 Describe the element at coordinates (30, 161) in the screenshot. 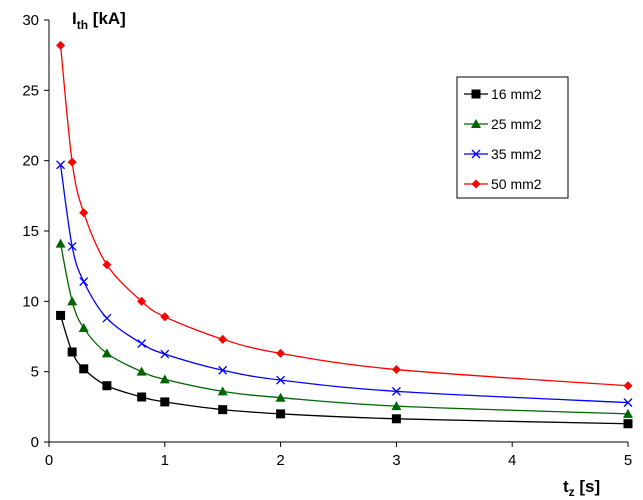

I see `y-tick-label: 20` at that location.